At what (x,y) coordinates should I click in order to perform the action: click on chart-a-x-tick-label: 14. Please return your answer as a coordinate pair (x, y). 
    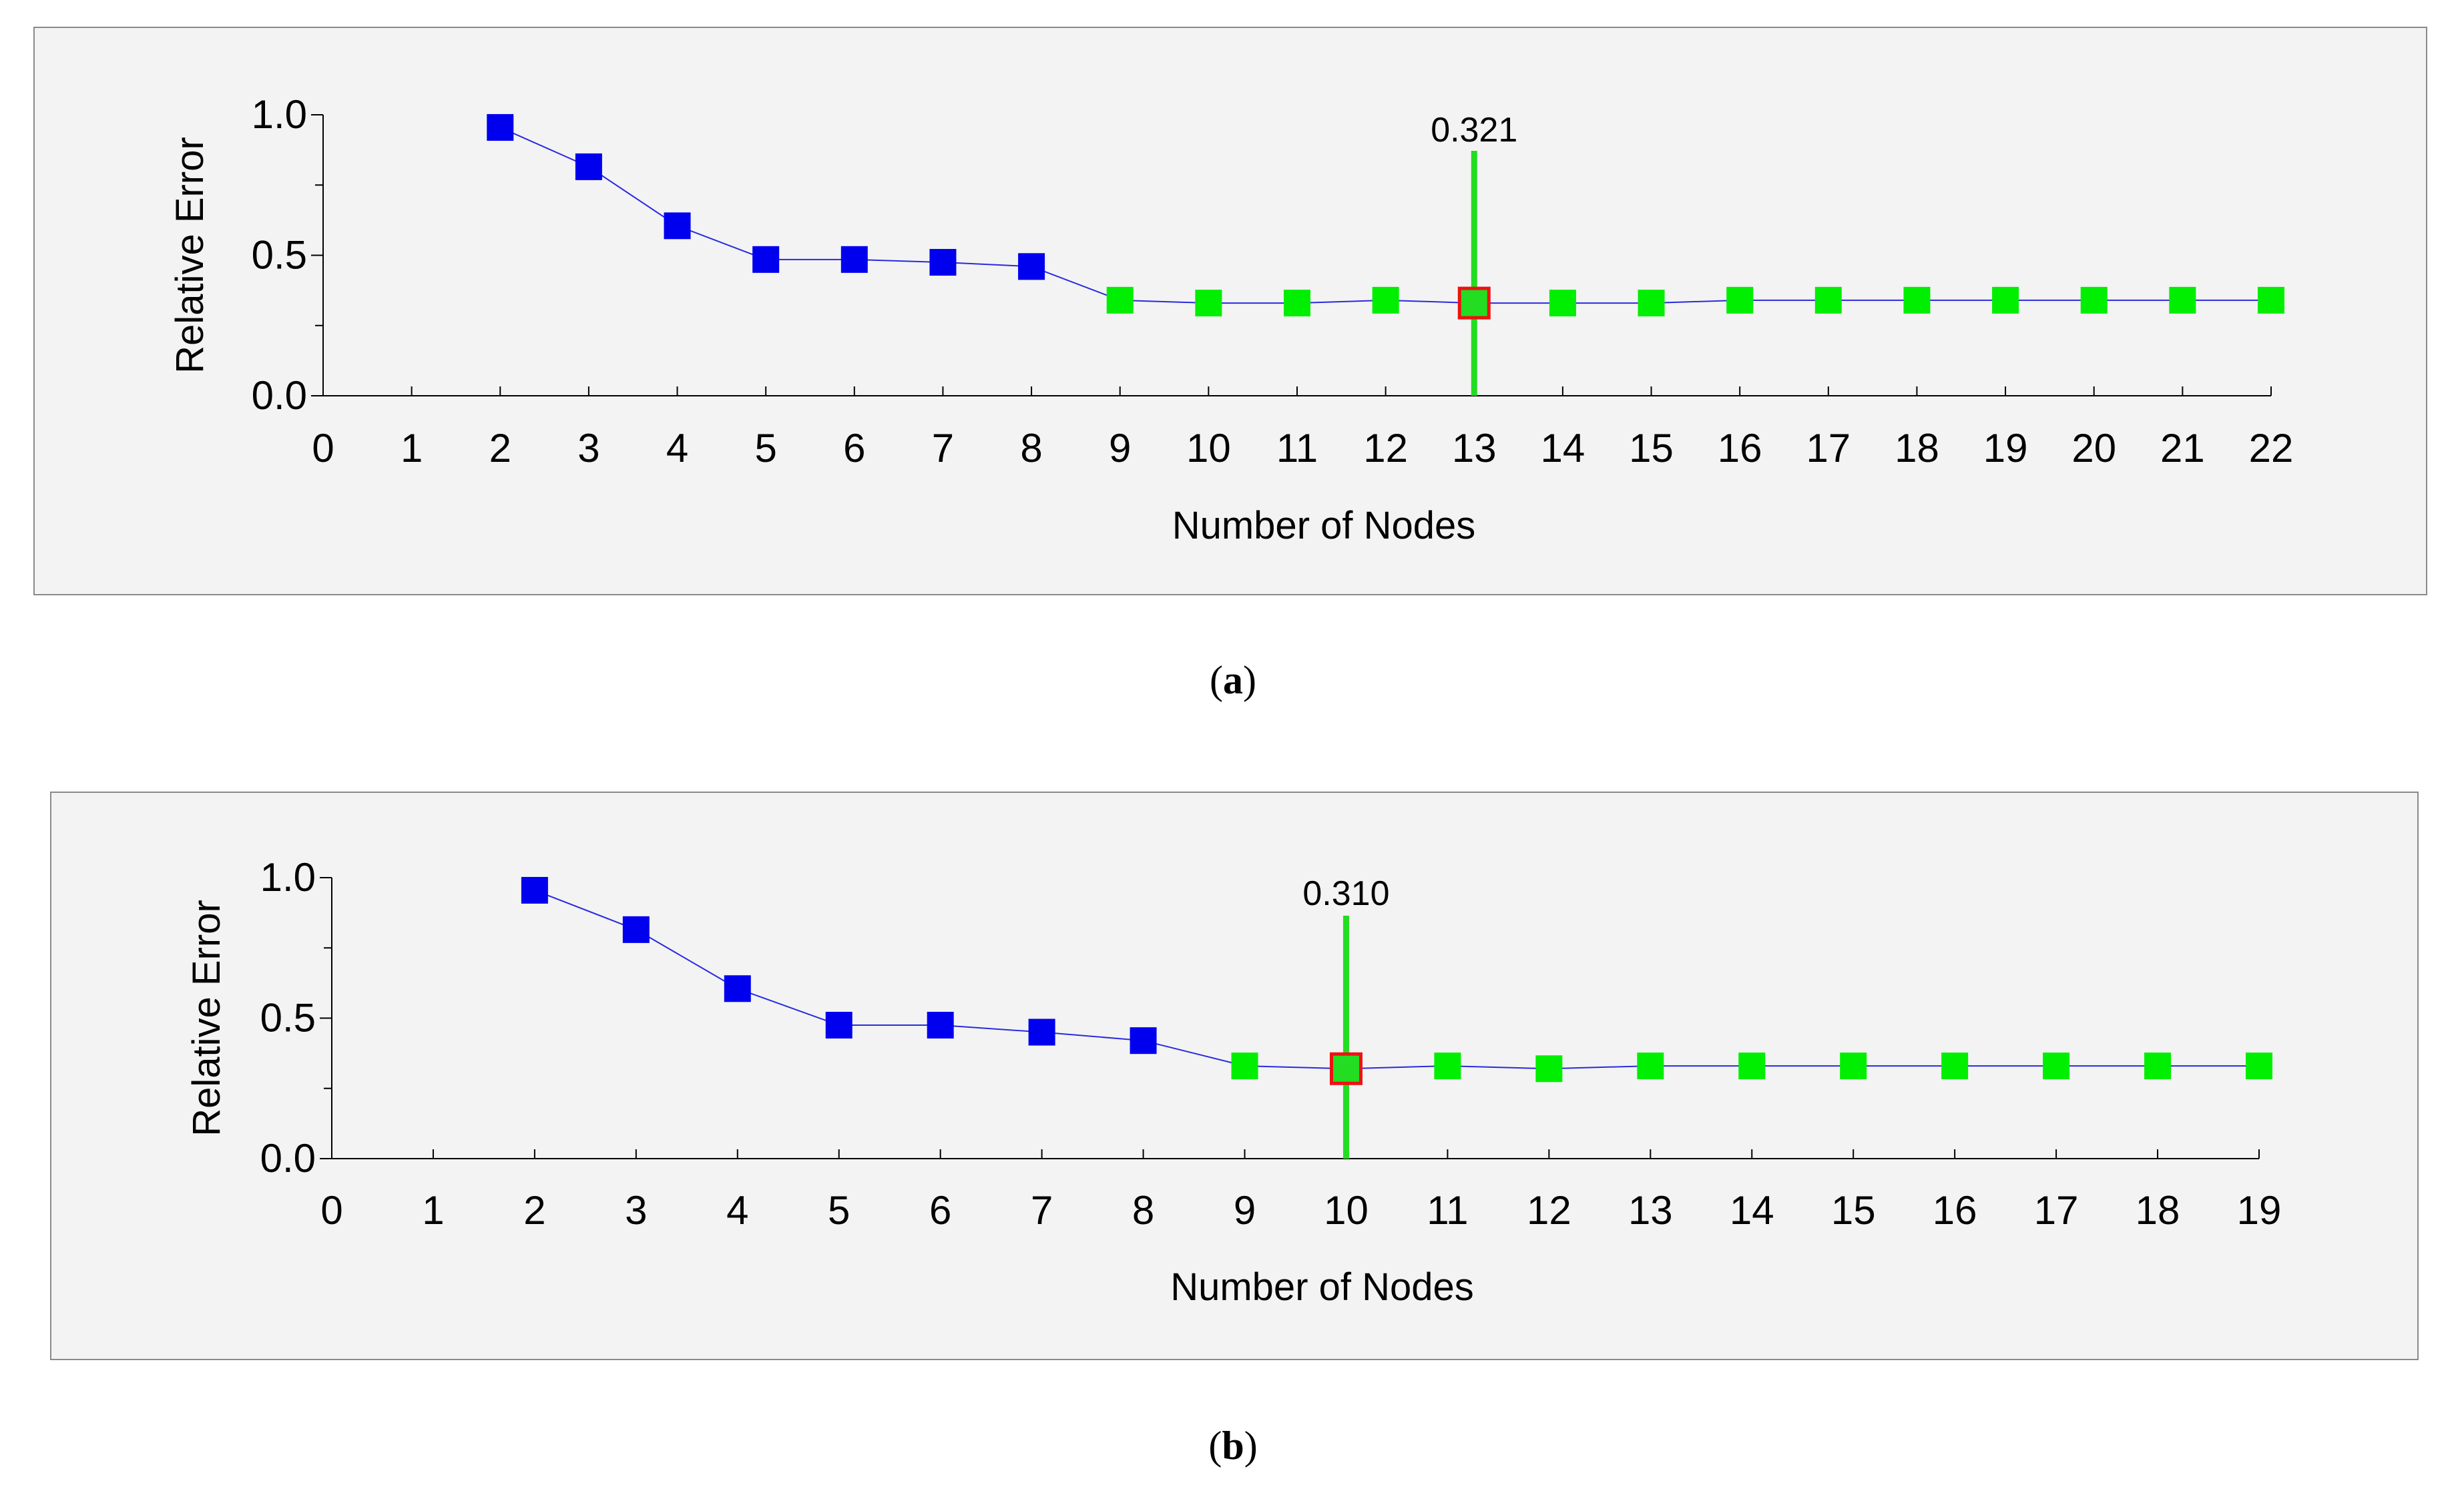
    Looking at the image, I should click on (1563, 448).